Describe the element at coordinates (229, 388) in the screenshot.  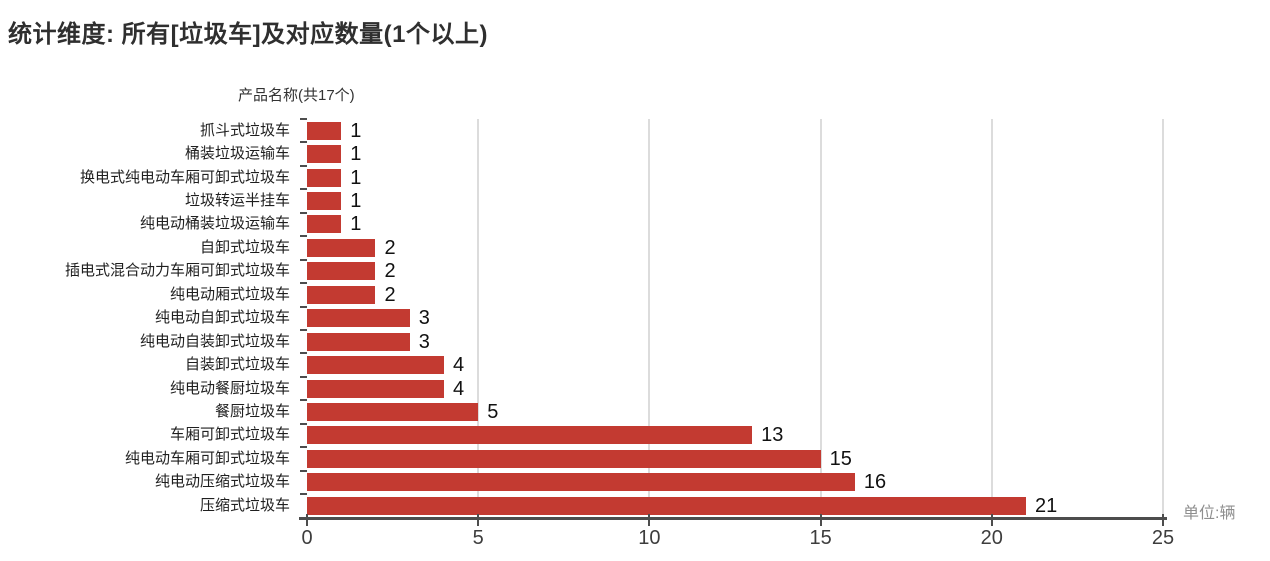
I see `category-label: 纯电动餐厨垃圾车` at that location.